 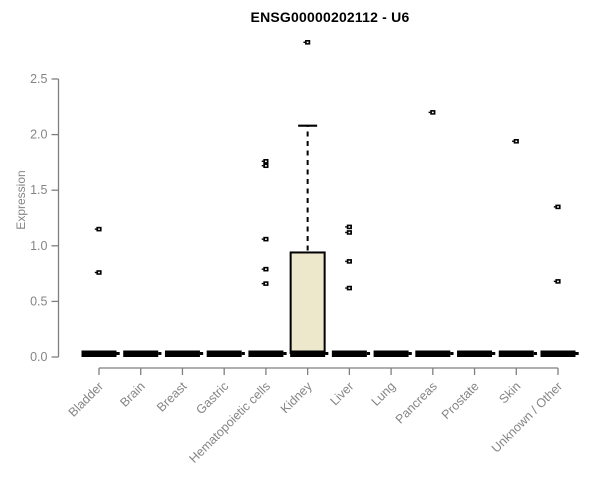 I want to click on box-group-unknown-other, so click(x=559, y=280).